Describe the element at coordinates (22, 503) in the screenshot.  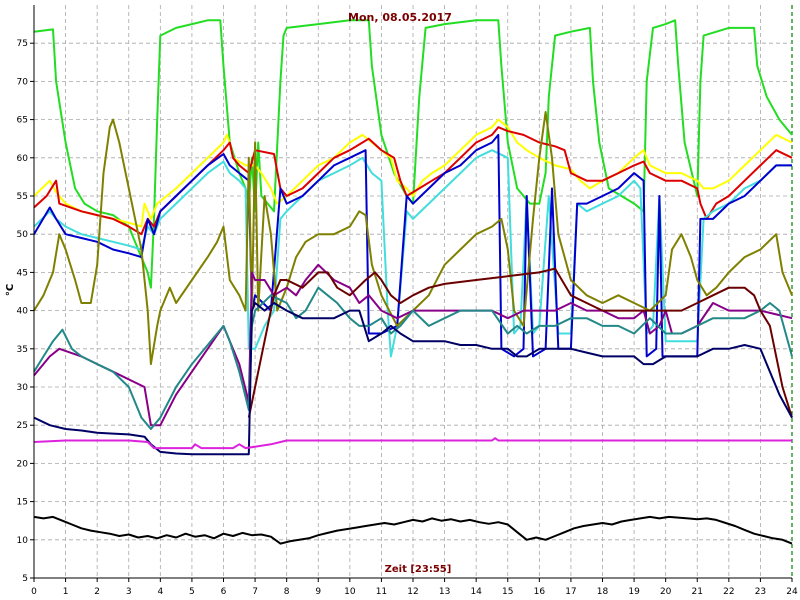
I see `y-tick-label: 15` at that location.